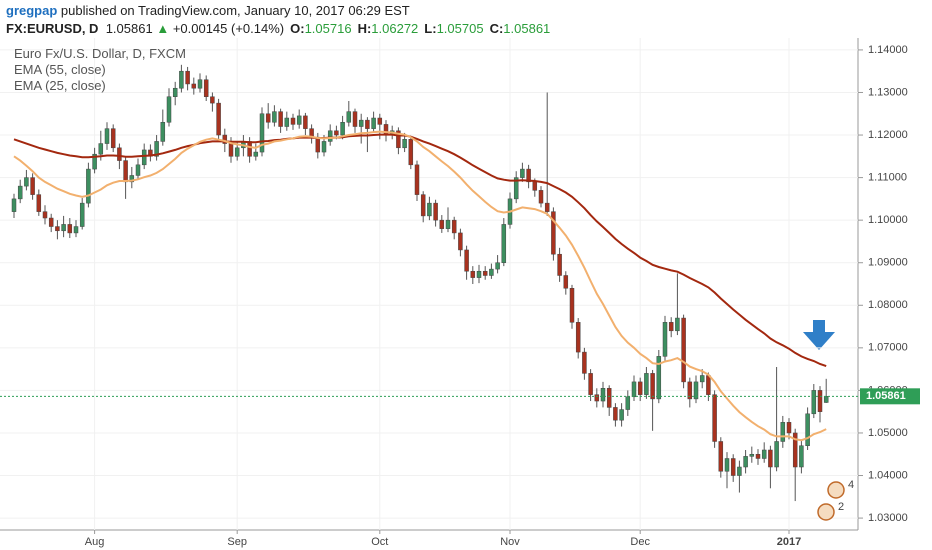  Describe the element at coordinates (888, 220) in the screenshot. I see `y-tick-label: 1.10000` at that location.